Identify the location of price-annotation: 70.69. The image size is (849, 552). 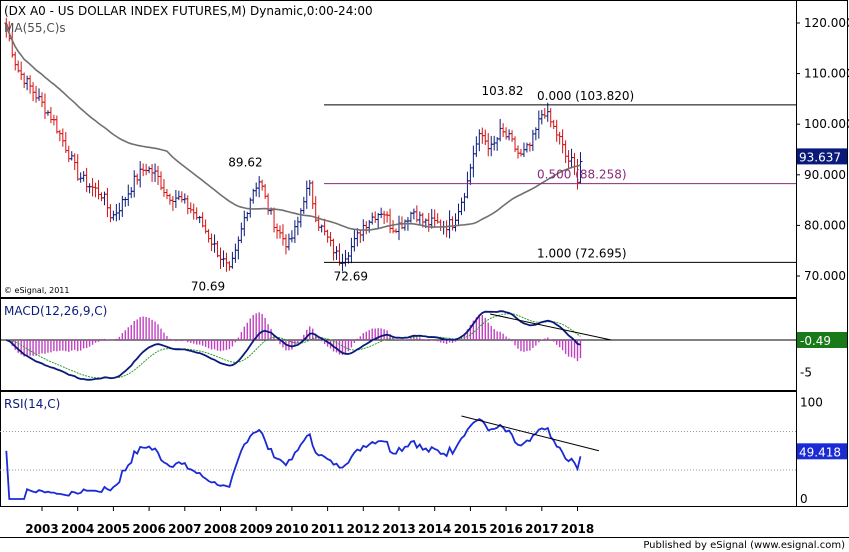
(208, 287).